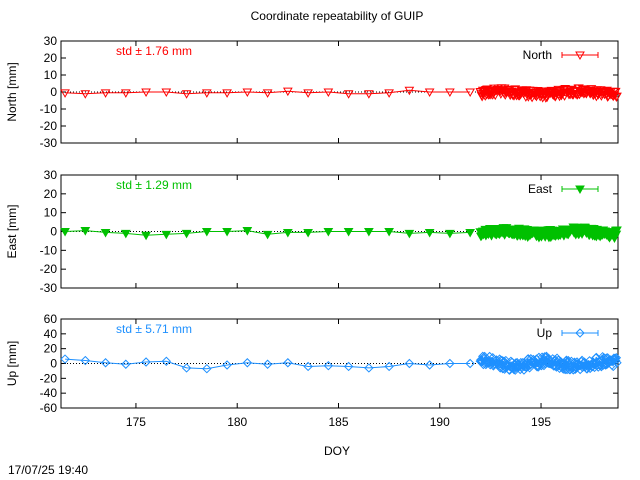 The image size is (640, 480). What do you see at coordinates (540, 189) in the screenshot?
I see `legend-label: East` at bounding box center [540, 189].